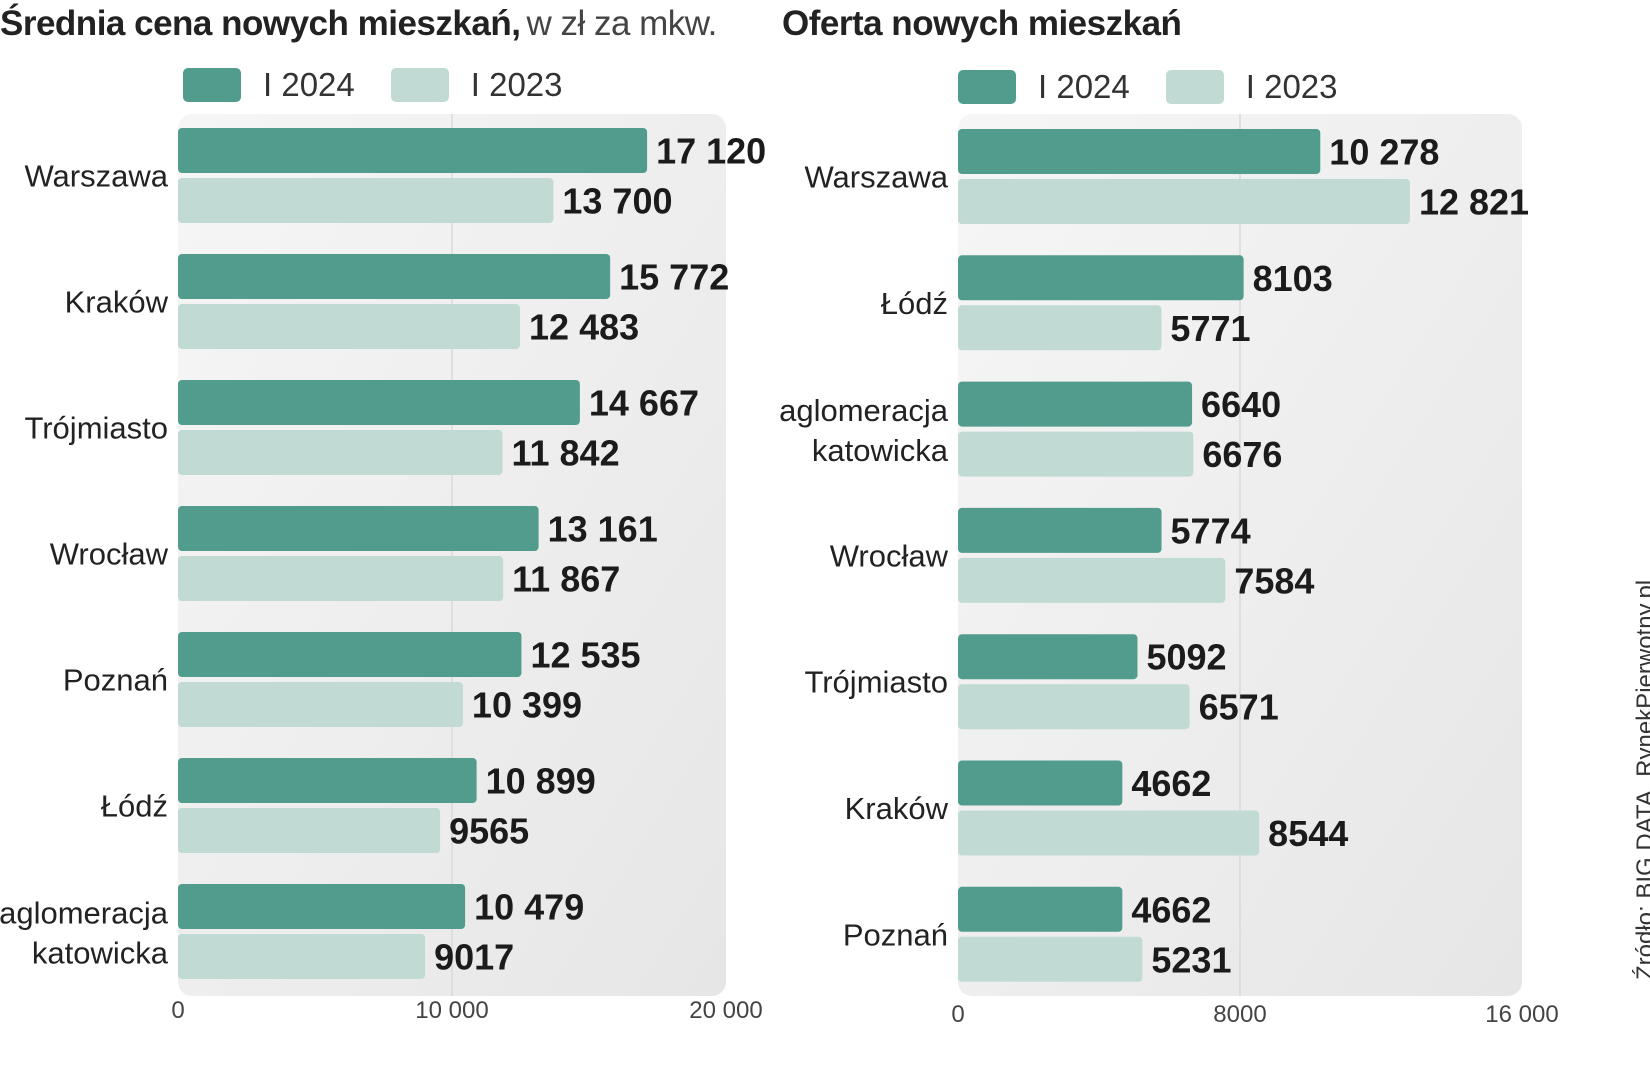  What do you see at coordinates (565, 453) in the screenshot?
I see `value-label: 11 842` at bounding box center [565, 453].